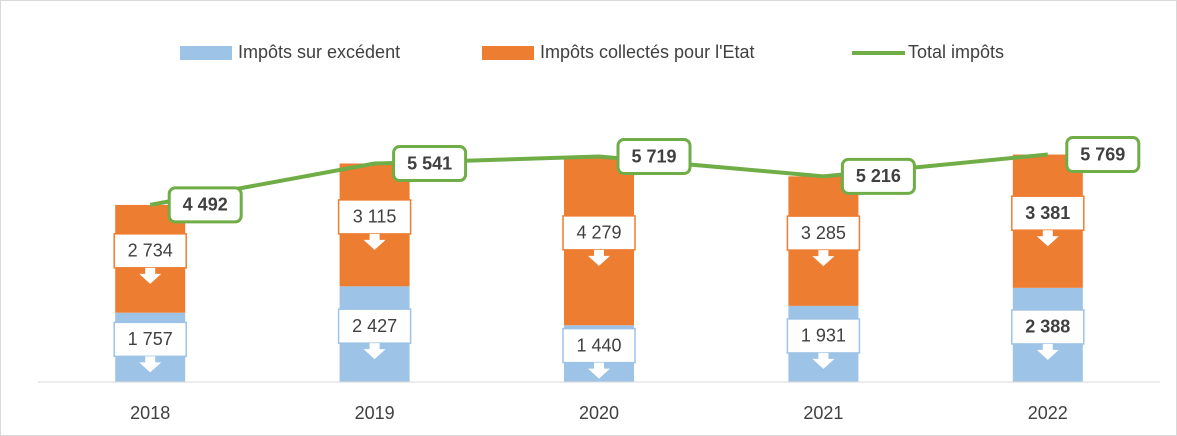  I want to click on data-label: 1 757, so click(150, 339).